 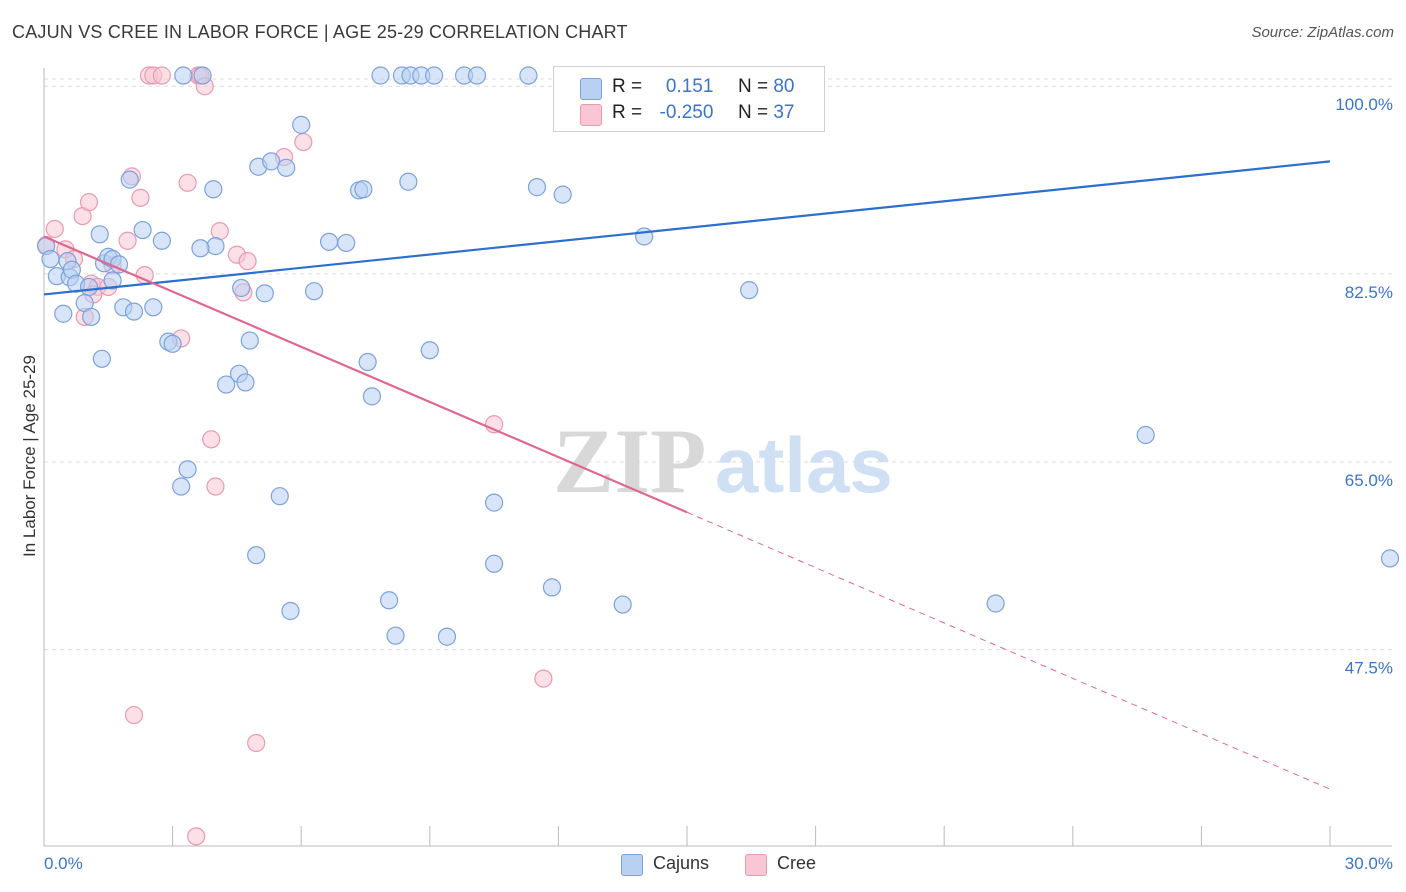 I want to click on cree-n-value: 37, so click(x=784, y=112).